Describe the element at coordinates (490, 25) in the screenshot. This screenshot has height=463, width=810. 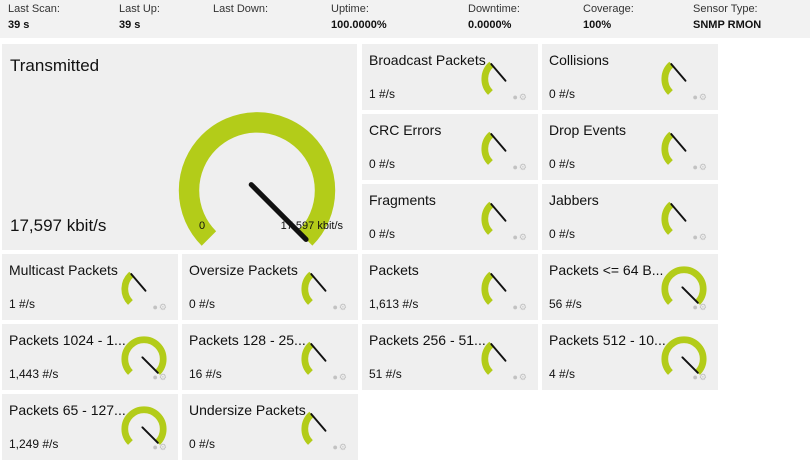
I see `downtime-value: 0.0000%` at that location.